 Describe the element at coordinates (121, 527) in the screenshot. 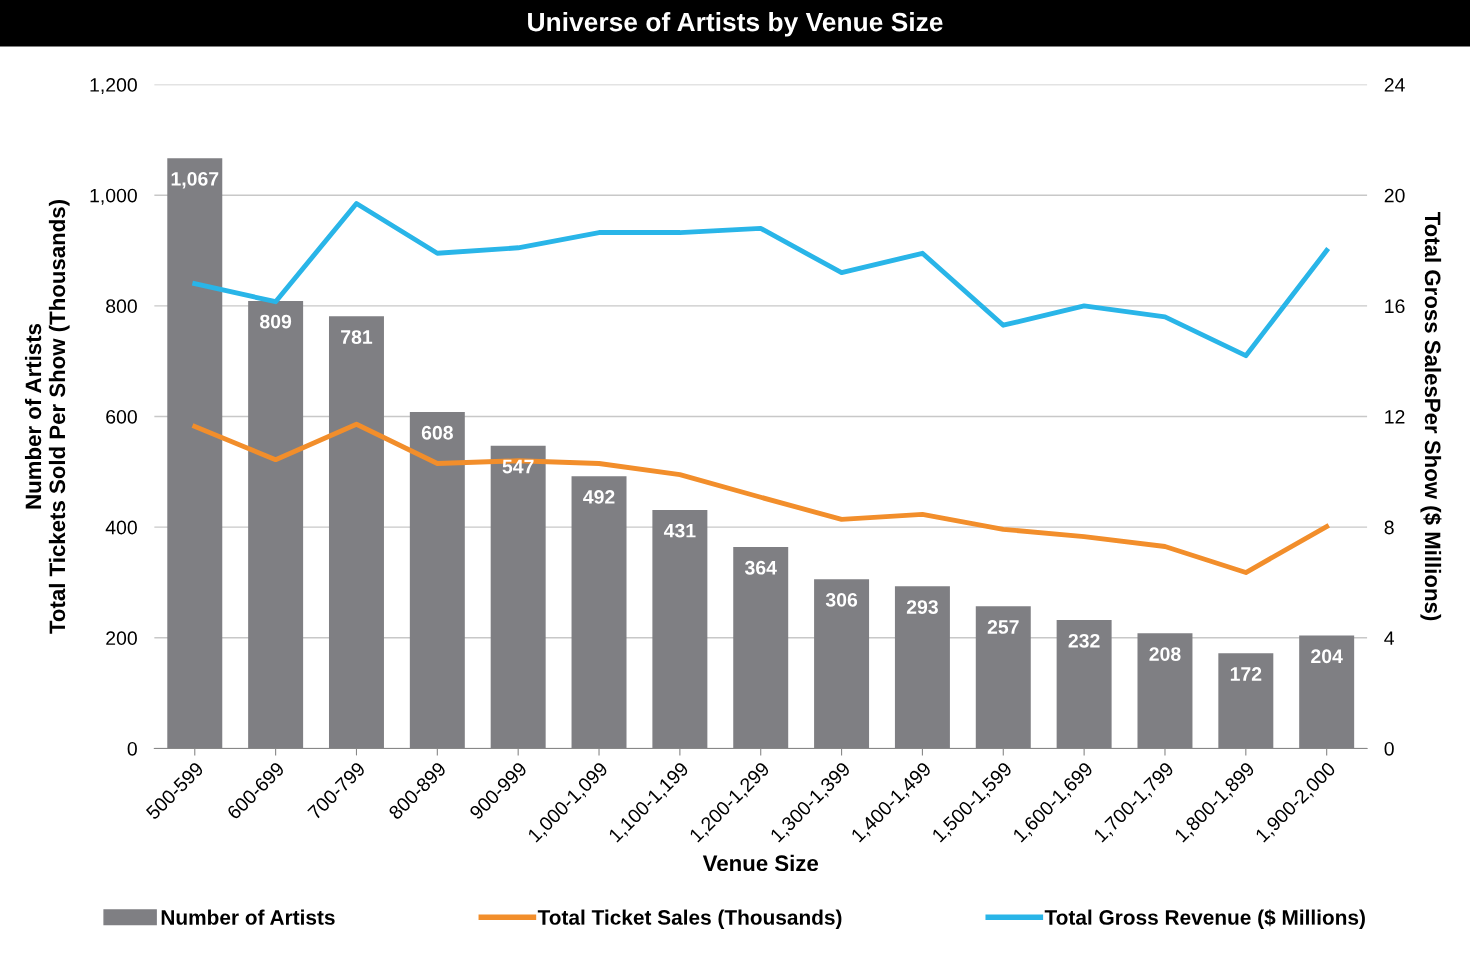

I see `y-tick-label: 400` at that location.